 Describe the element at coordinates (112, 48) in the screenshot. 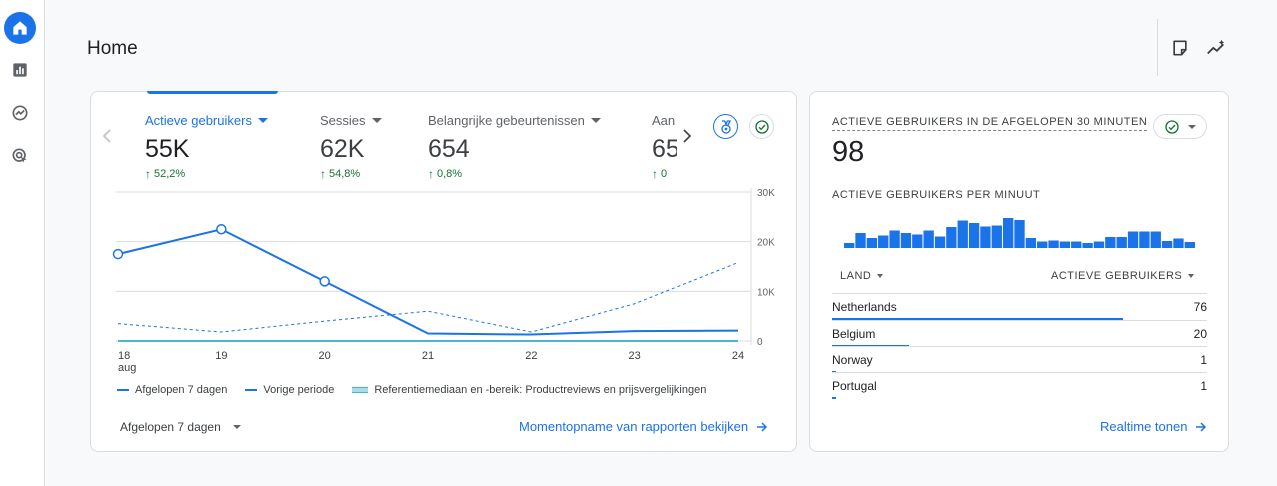

I see `page-title: Home` at that location.